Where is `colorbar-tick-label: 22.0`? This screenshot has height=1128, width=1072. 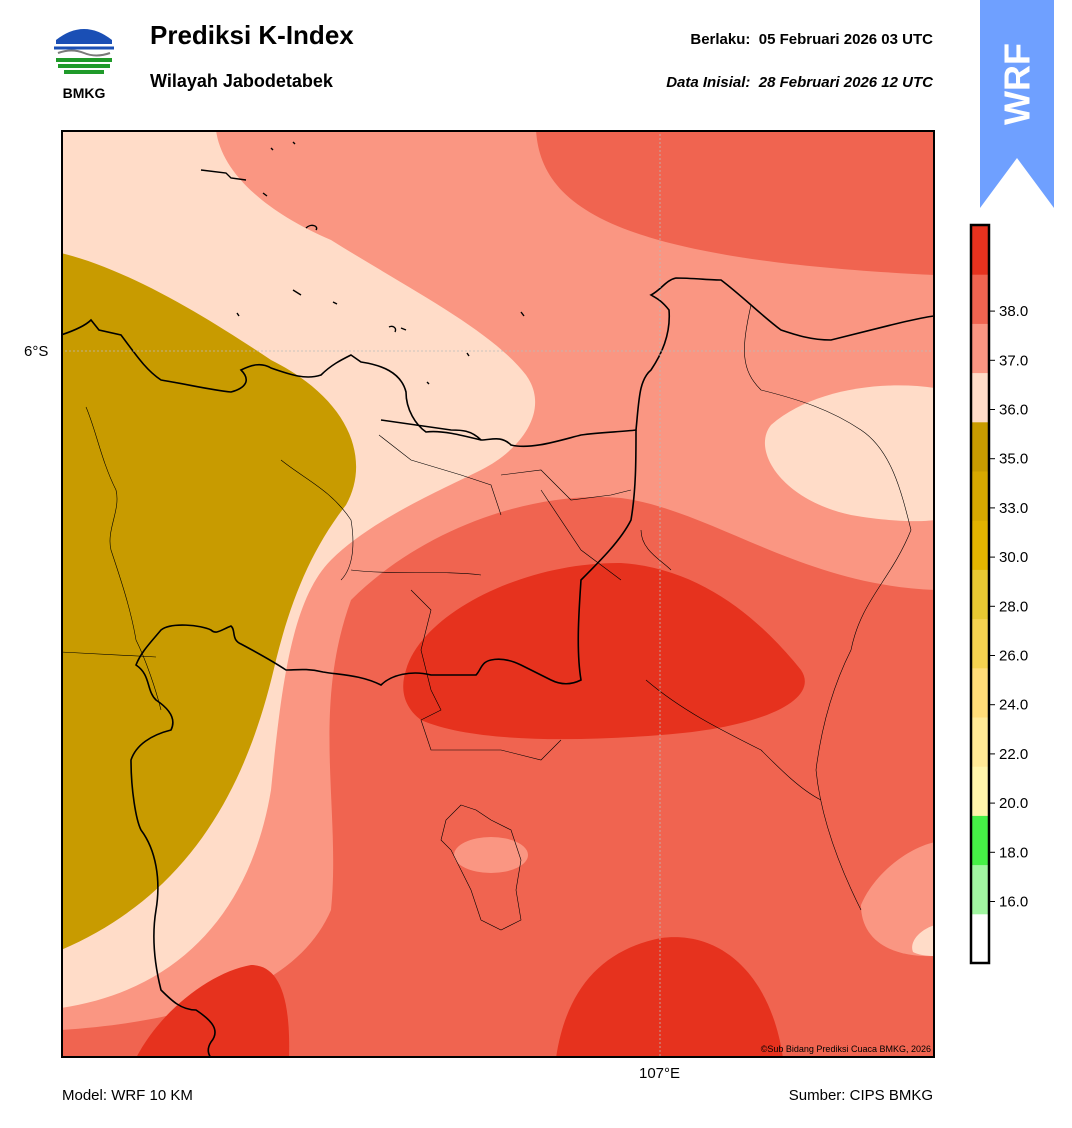 colorbar-tick-label: 22.0 is located at coordinates (1013, 754).